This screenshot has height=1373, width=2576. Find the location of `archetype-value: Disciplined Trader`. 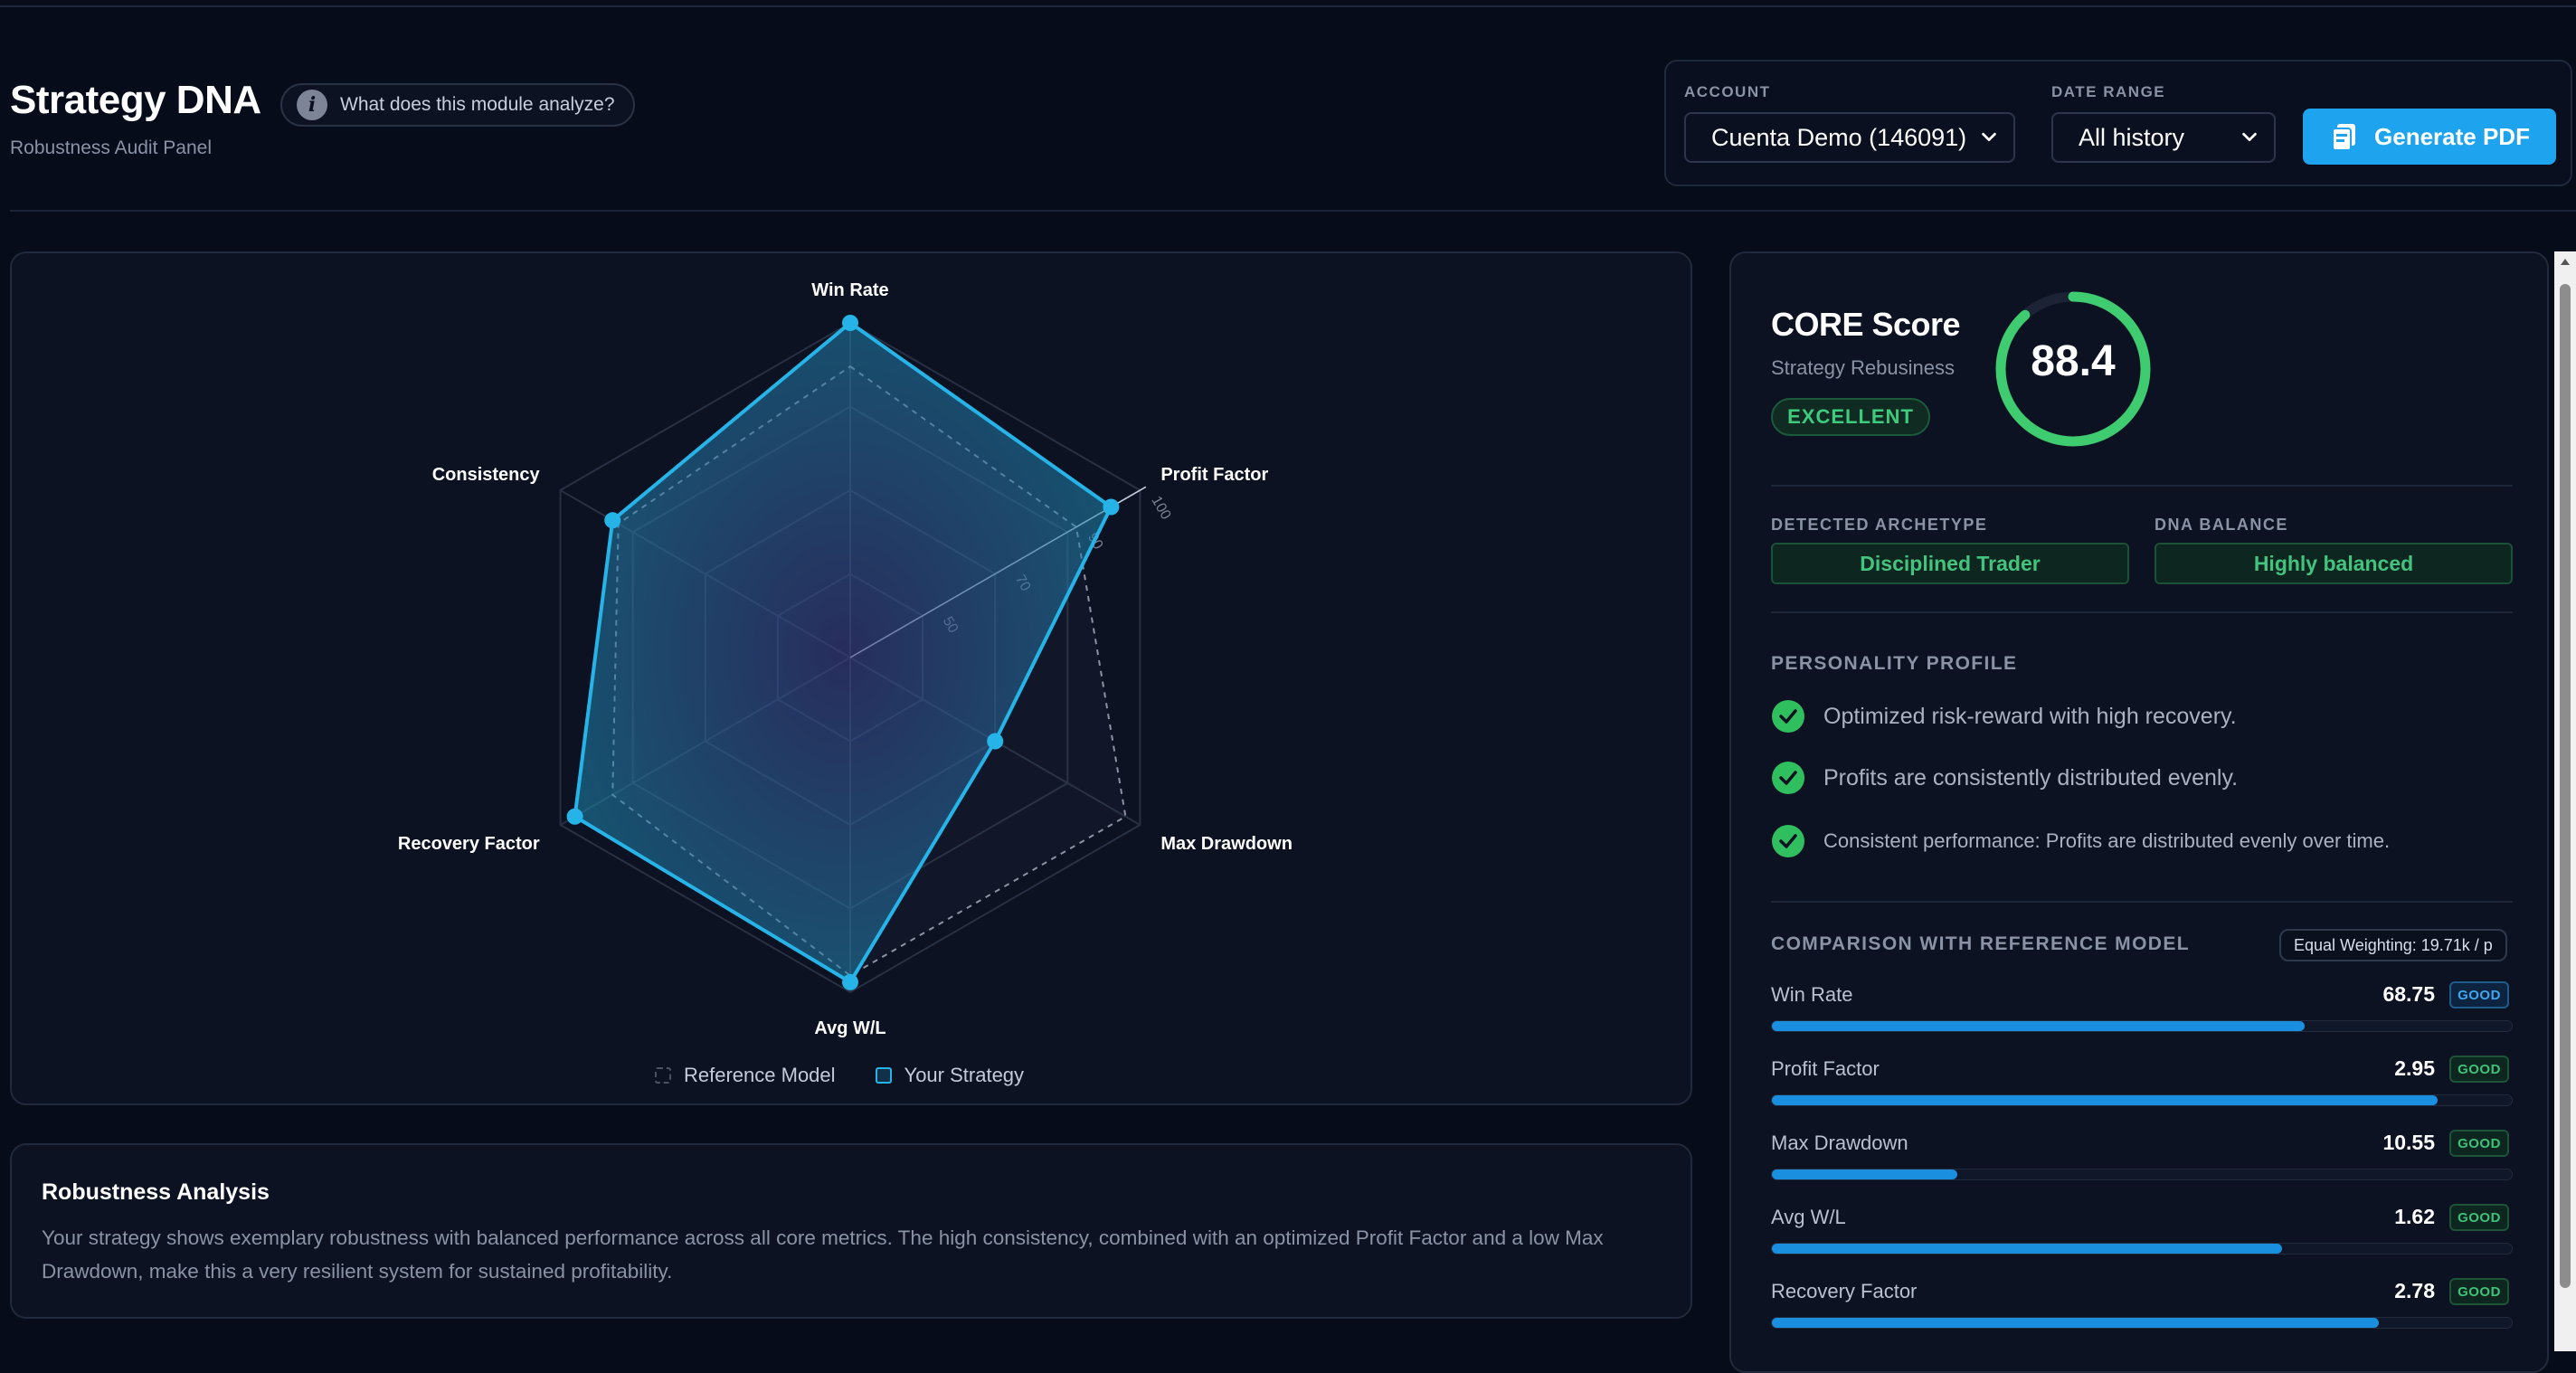

archetype-value: Disciplined Trader is located at coordinates (1950, 563).